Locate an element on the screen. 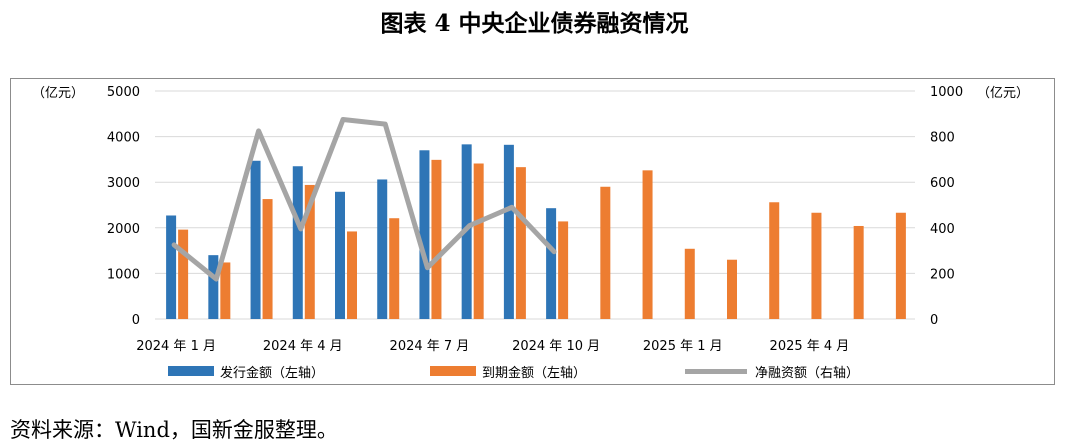 The height and width of the screenshot is (446, 1069). left-tick-label: 2000 is located at coordinates (123, 229).